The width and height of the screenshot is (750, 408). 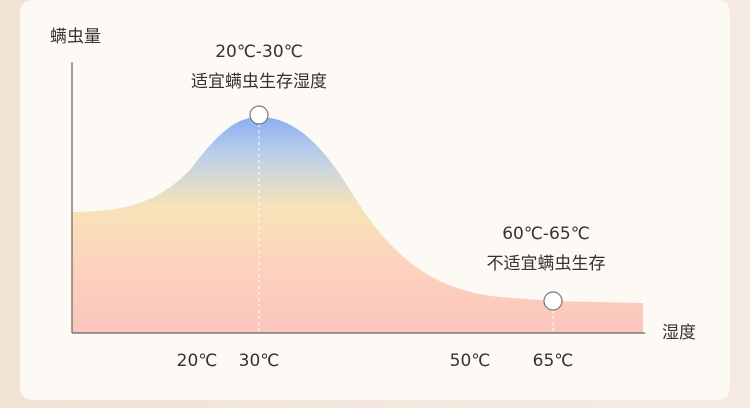 I want to click on annotation-text: 不适宜螨虫生存, so click(x=546, y=264).